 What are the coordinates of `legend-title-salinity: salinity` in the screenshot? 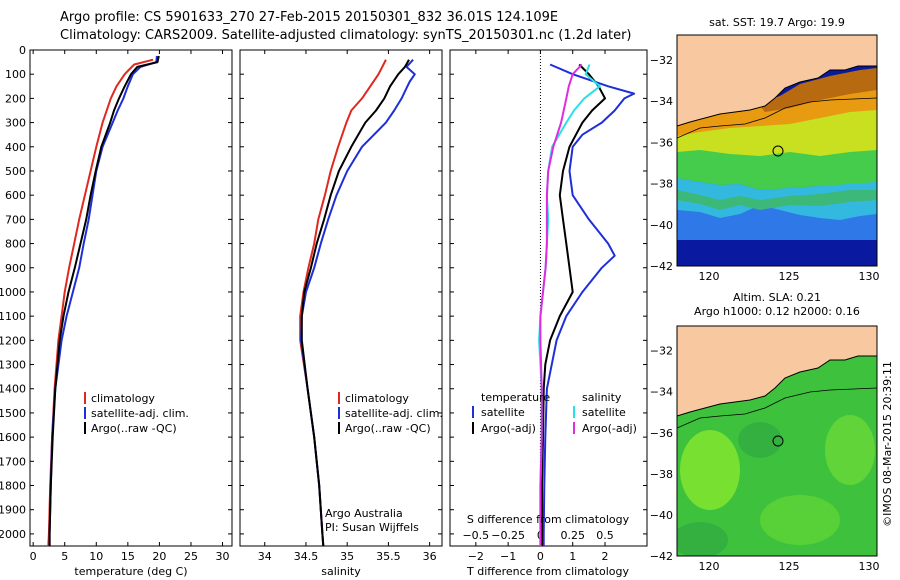 It's located at (602, 397).